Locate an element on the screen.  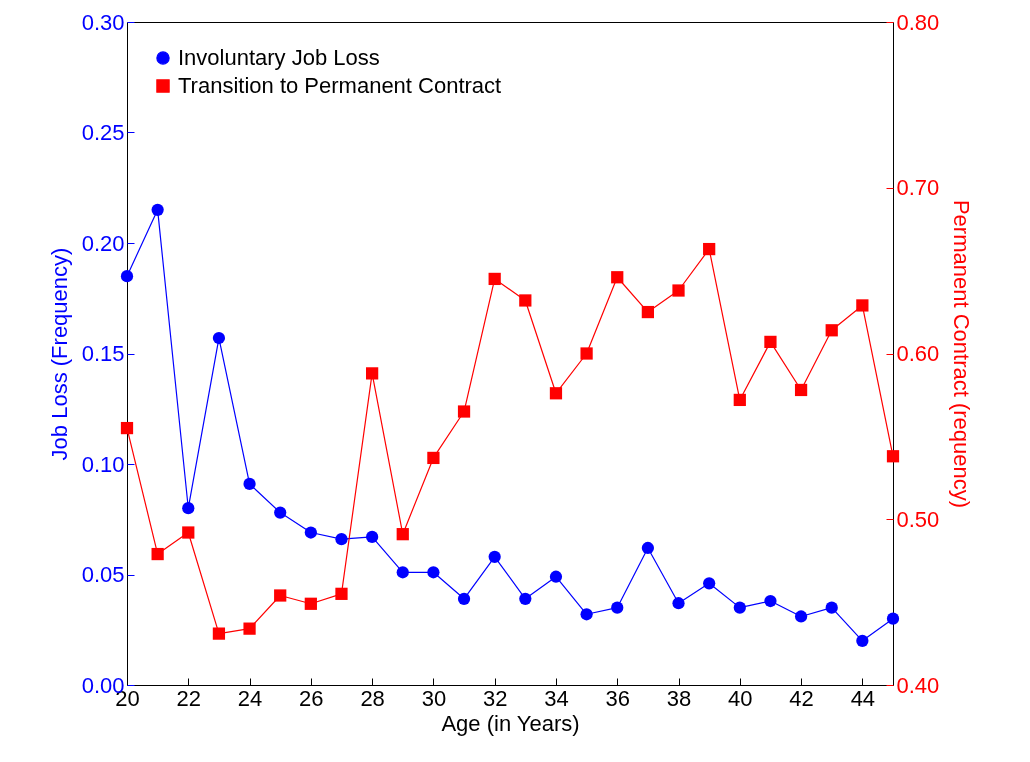
y-tick-label: 0.30 is located at coordinates (103, 22).